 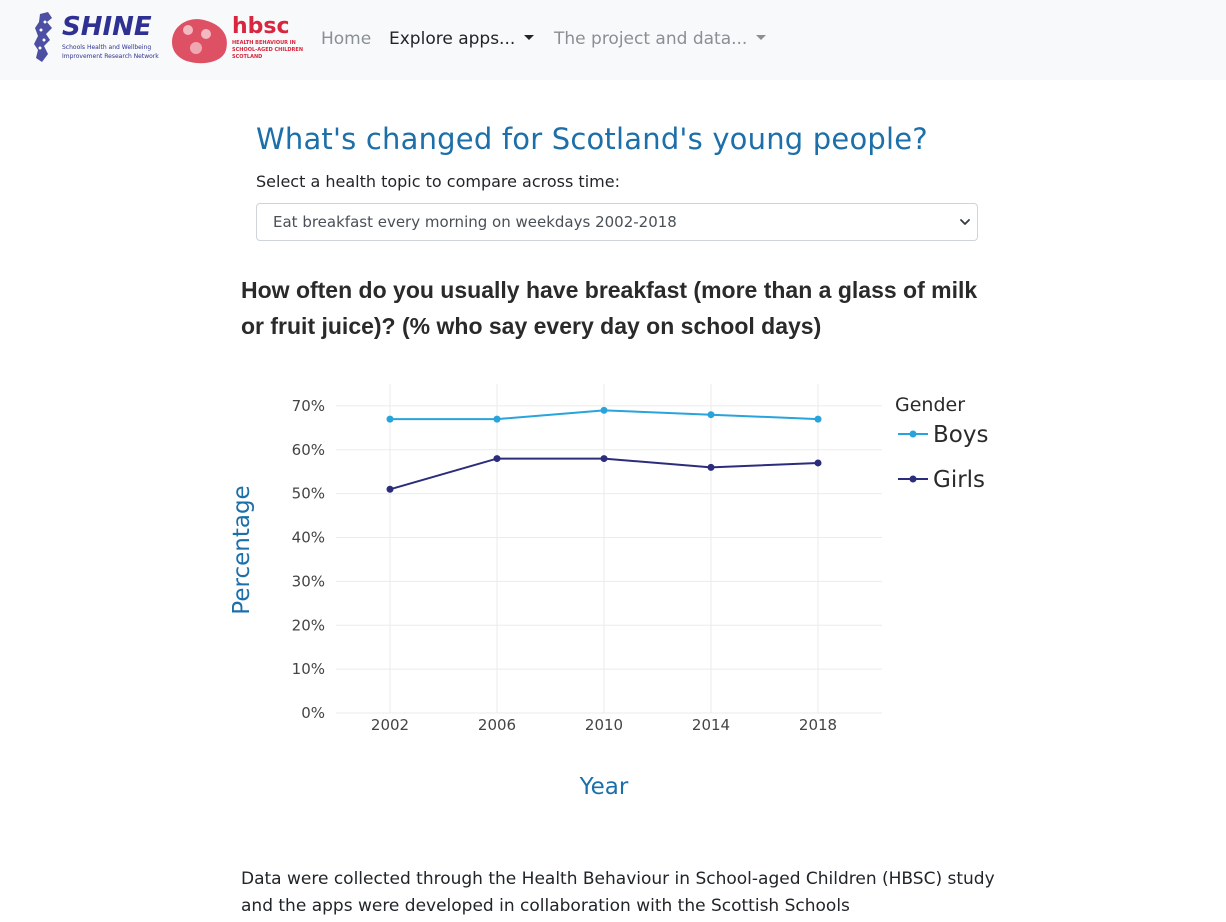 I want to click on hbsc-logo-subtitle-3: SCOTLAND, so click(x=247, y=57).